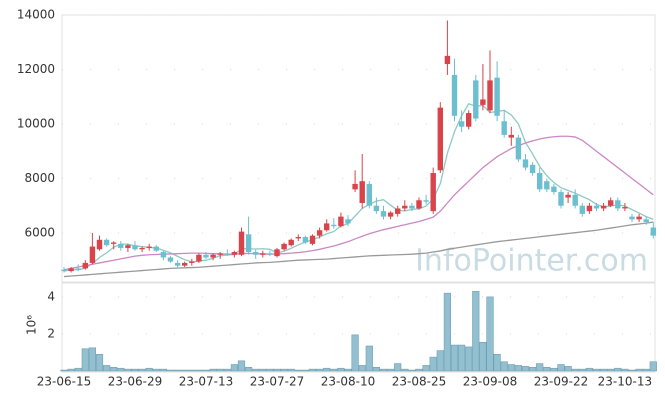 The height and width of the screenshot is (400, 665). I want to click on x-tick-label: 23-08-10, so click(348, 382).